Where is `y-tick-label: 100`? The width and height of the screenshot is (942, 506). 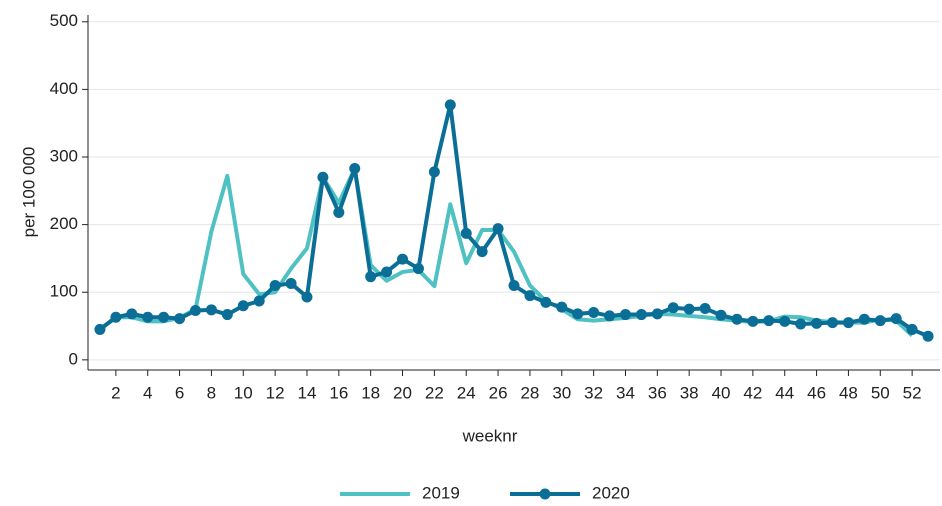 y-tick-label: 100 is located at coordinates (64, 291).